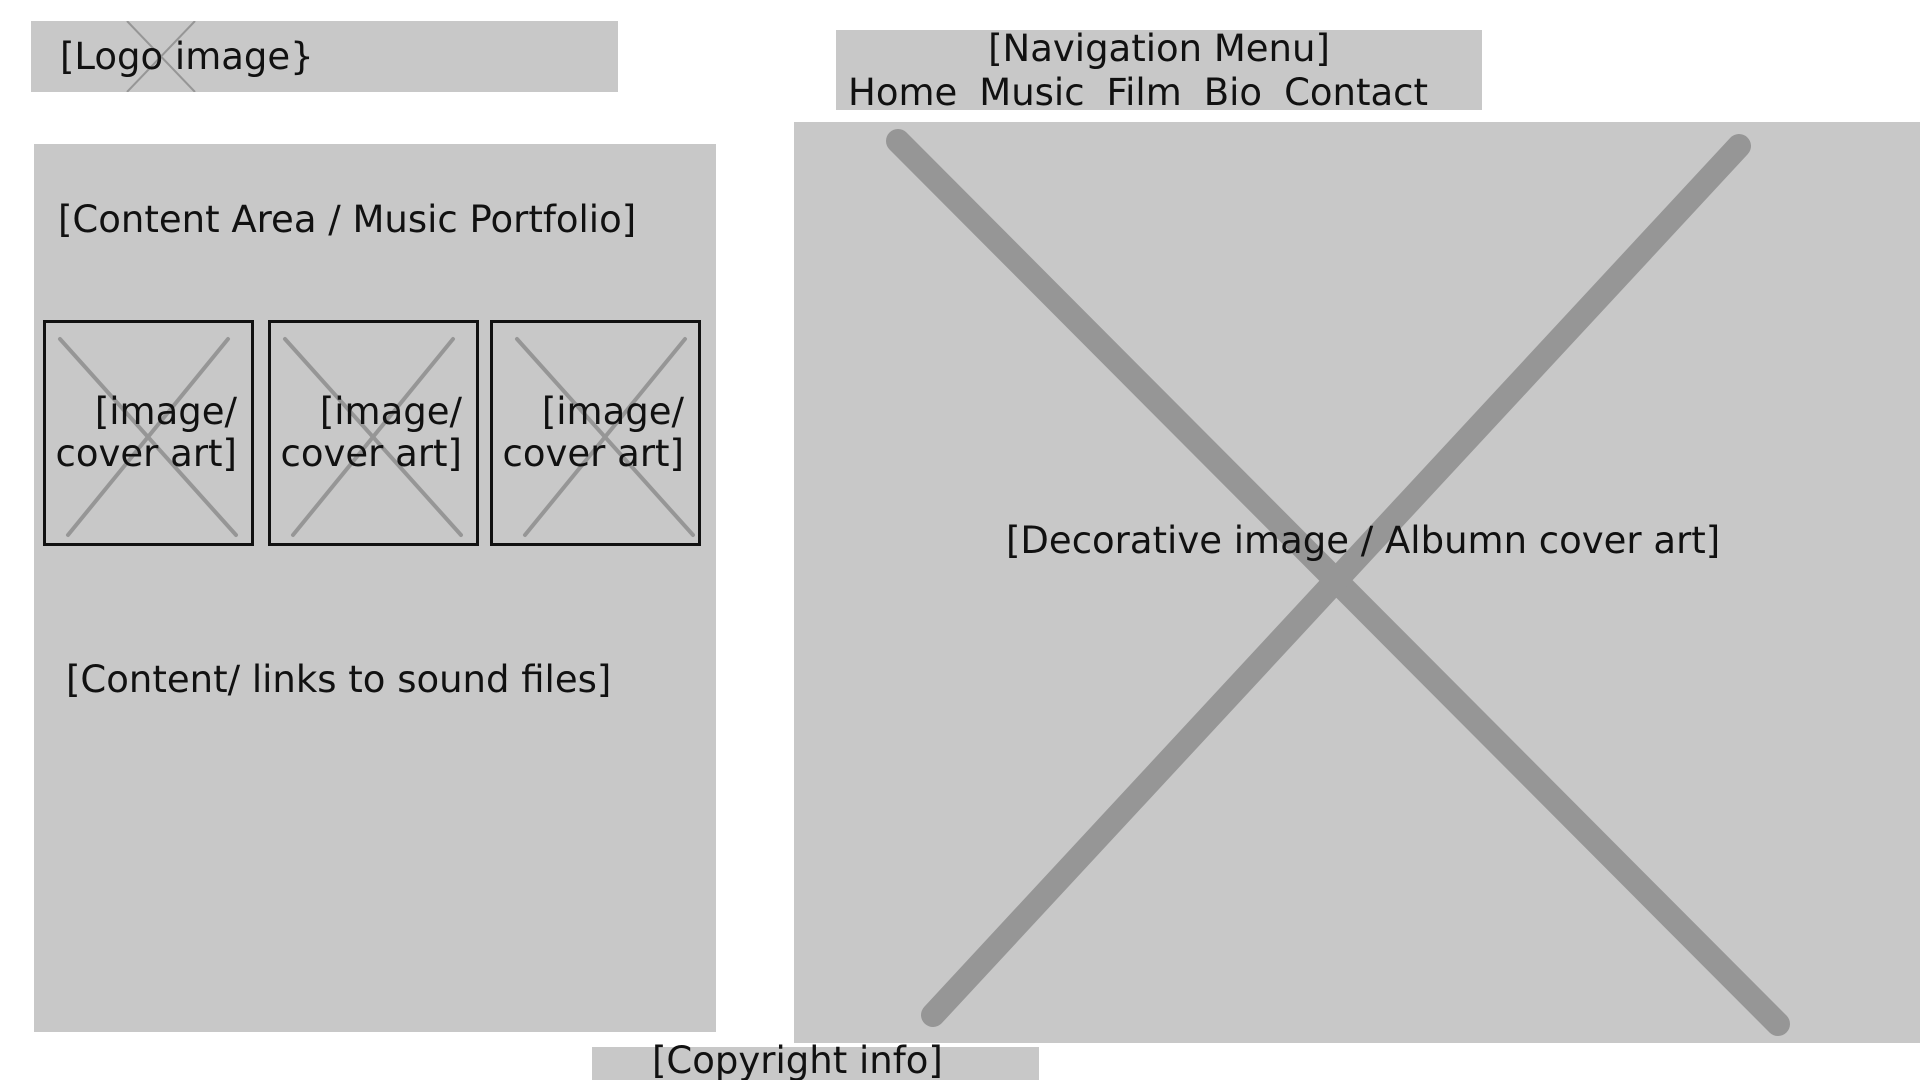 This screenshot has height=1080, width=1920. I want to click on sound-files-links: [Content/ links to sound files], so click(339, 679).